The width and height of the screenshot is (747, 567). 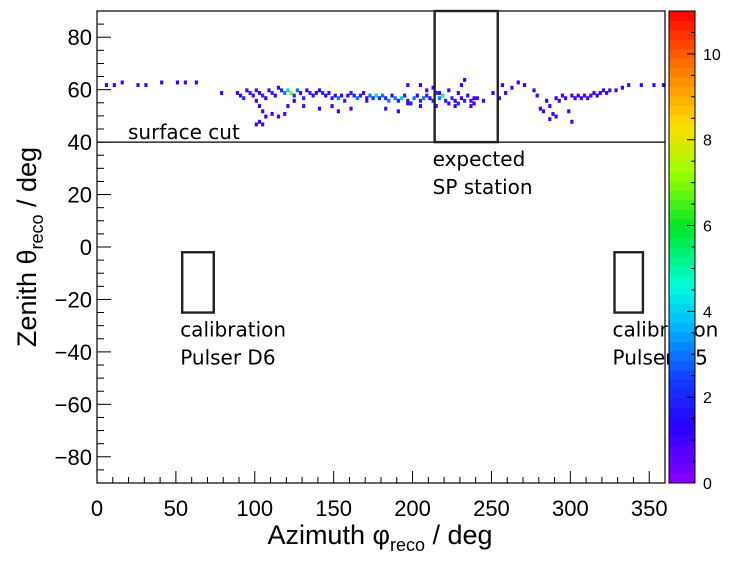 I want to click on y-tick-label: −20, so click(x=73, y=299).